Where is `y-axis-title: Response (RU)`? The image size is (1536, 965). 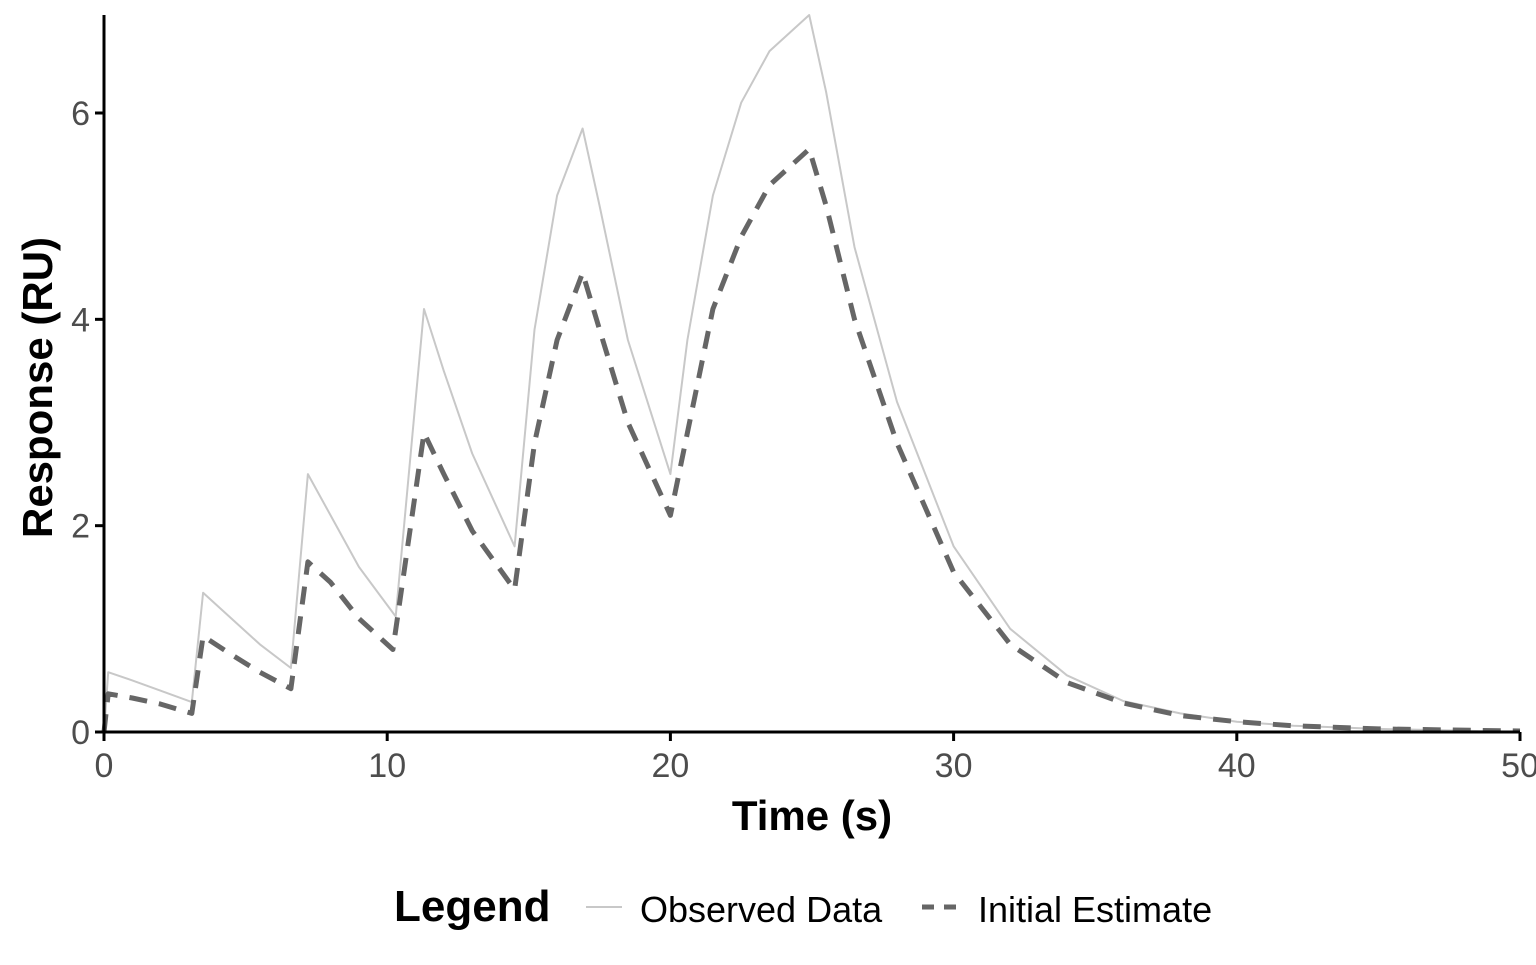 y-axis-title: Response (RU) is located at coordinates (37, 387).